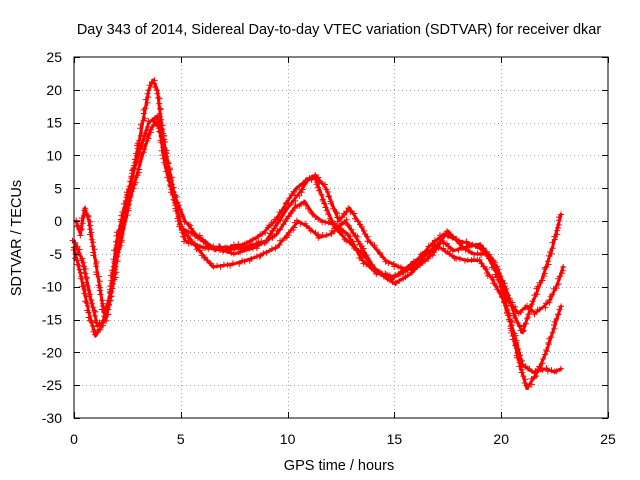 The height and width of the screenshot is (480, 640). I want to click on x-tick-label: 20, so click(501, 439).